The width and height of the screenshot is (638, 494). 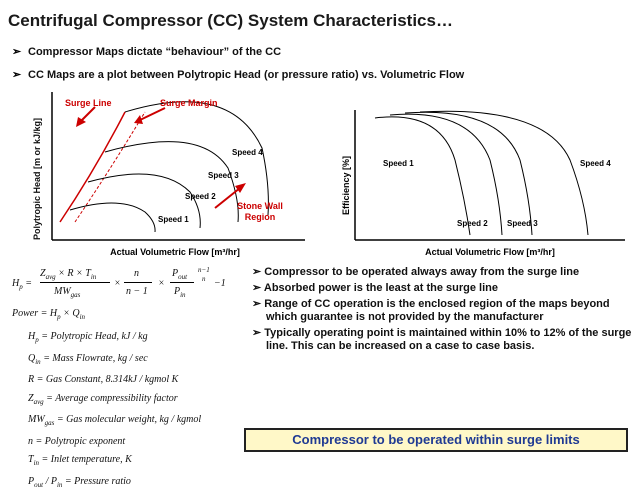 What do you see at coordinates (220, 283) in the screenshot?
I see `eq-text: −1` at bounding box center [220, 283].